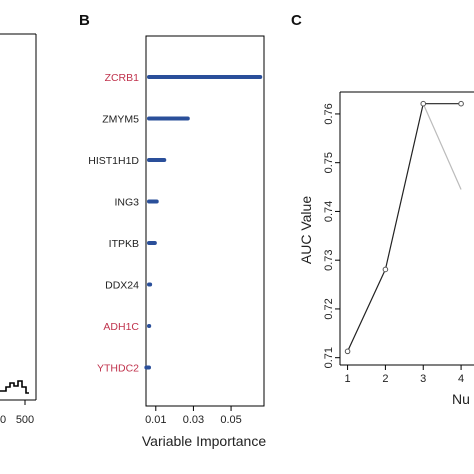  Describe the element at coordinates (461, 379) in the screenshot. I see `x-tick-label: 4` at that location.